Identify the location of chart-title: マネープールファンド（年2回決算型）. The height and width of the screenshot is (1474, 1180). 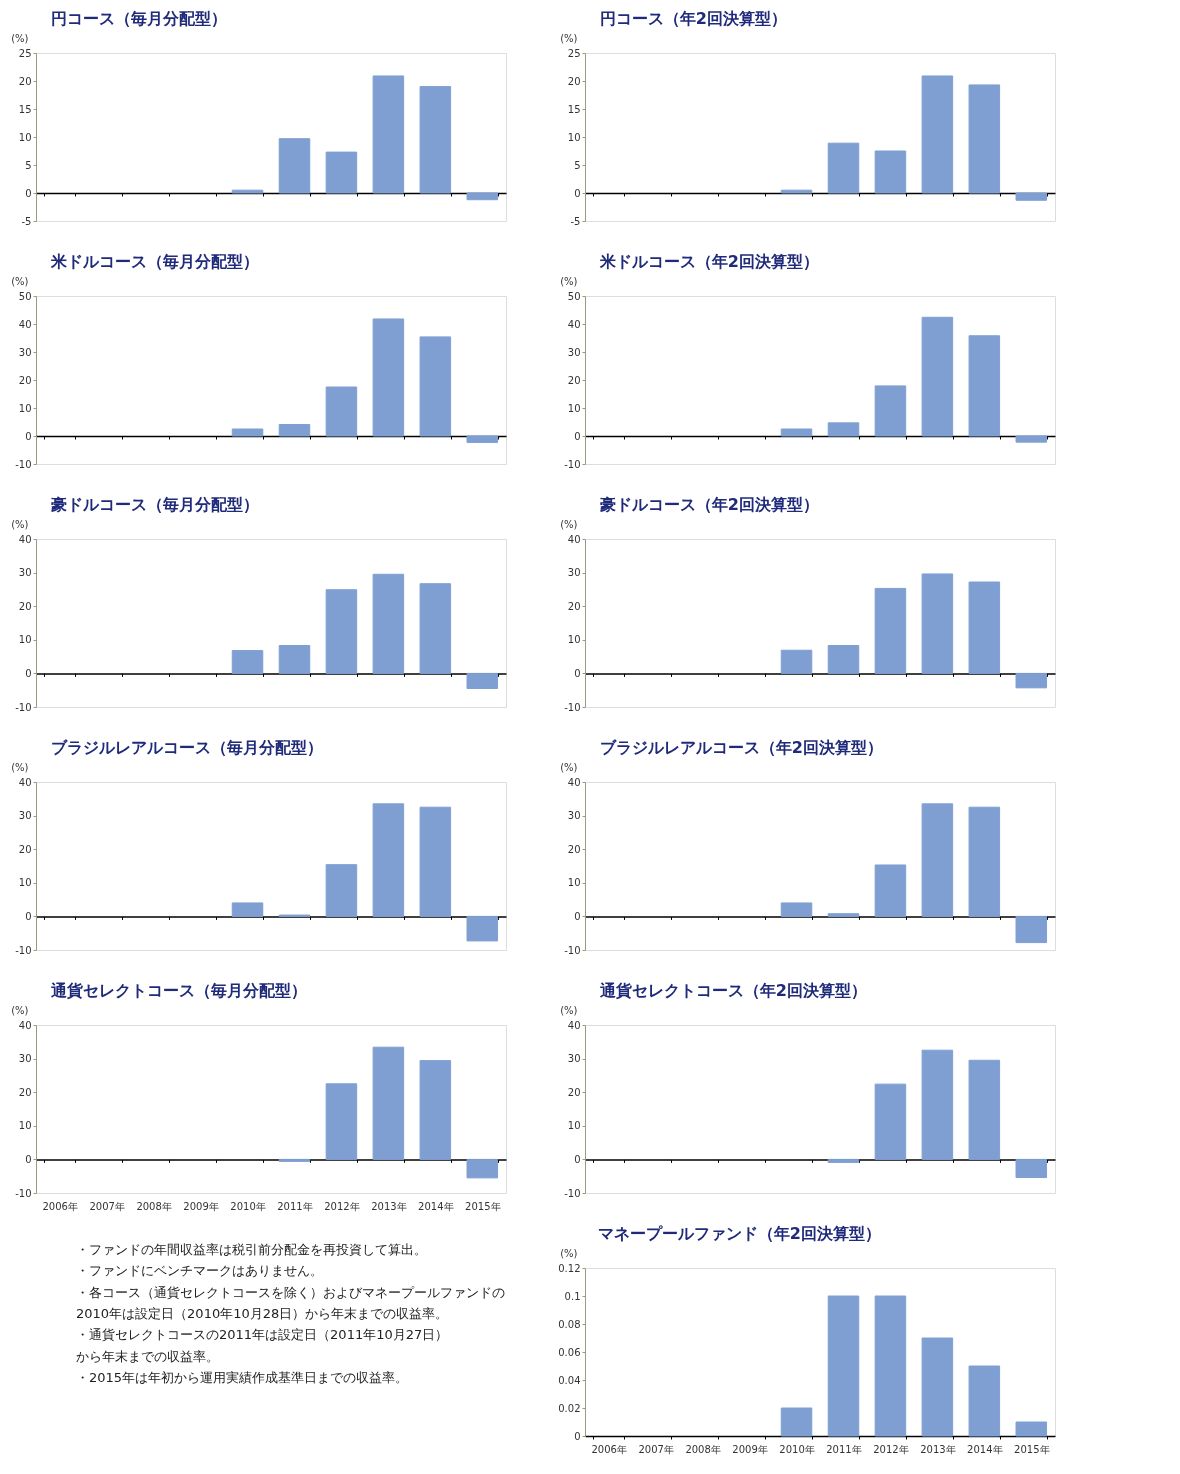
(739, 1233).